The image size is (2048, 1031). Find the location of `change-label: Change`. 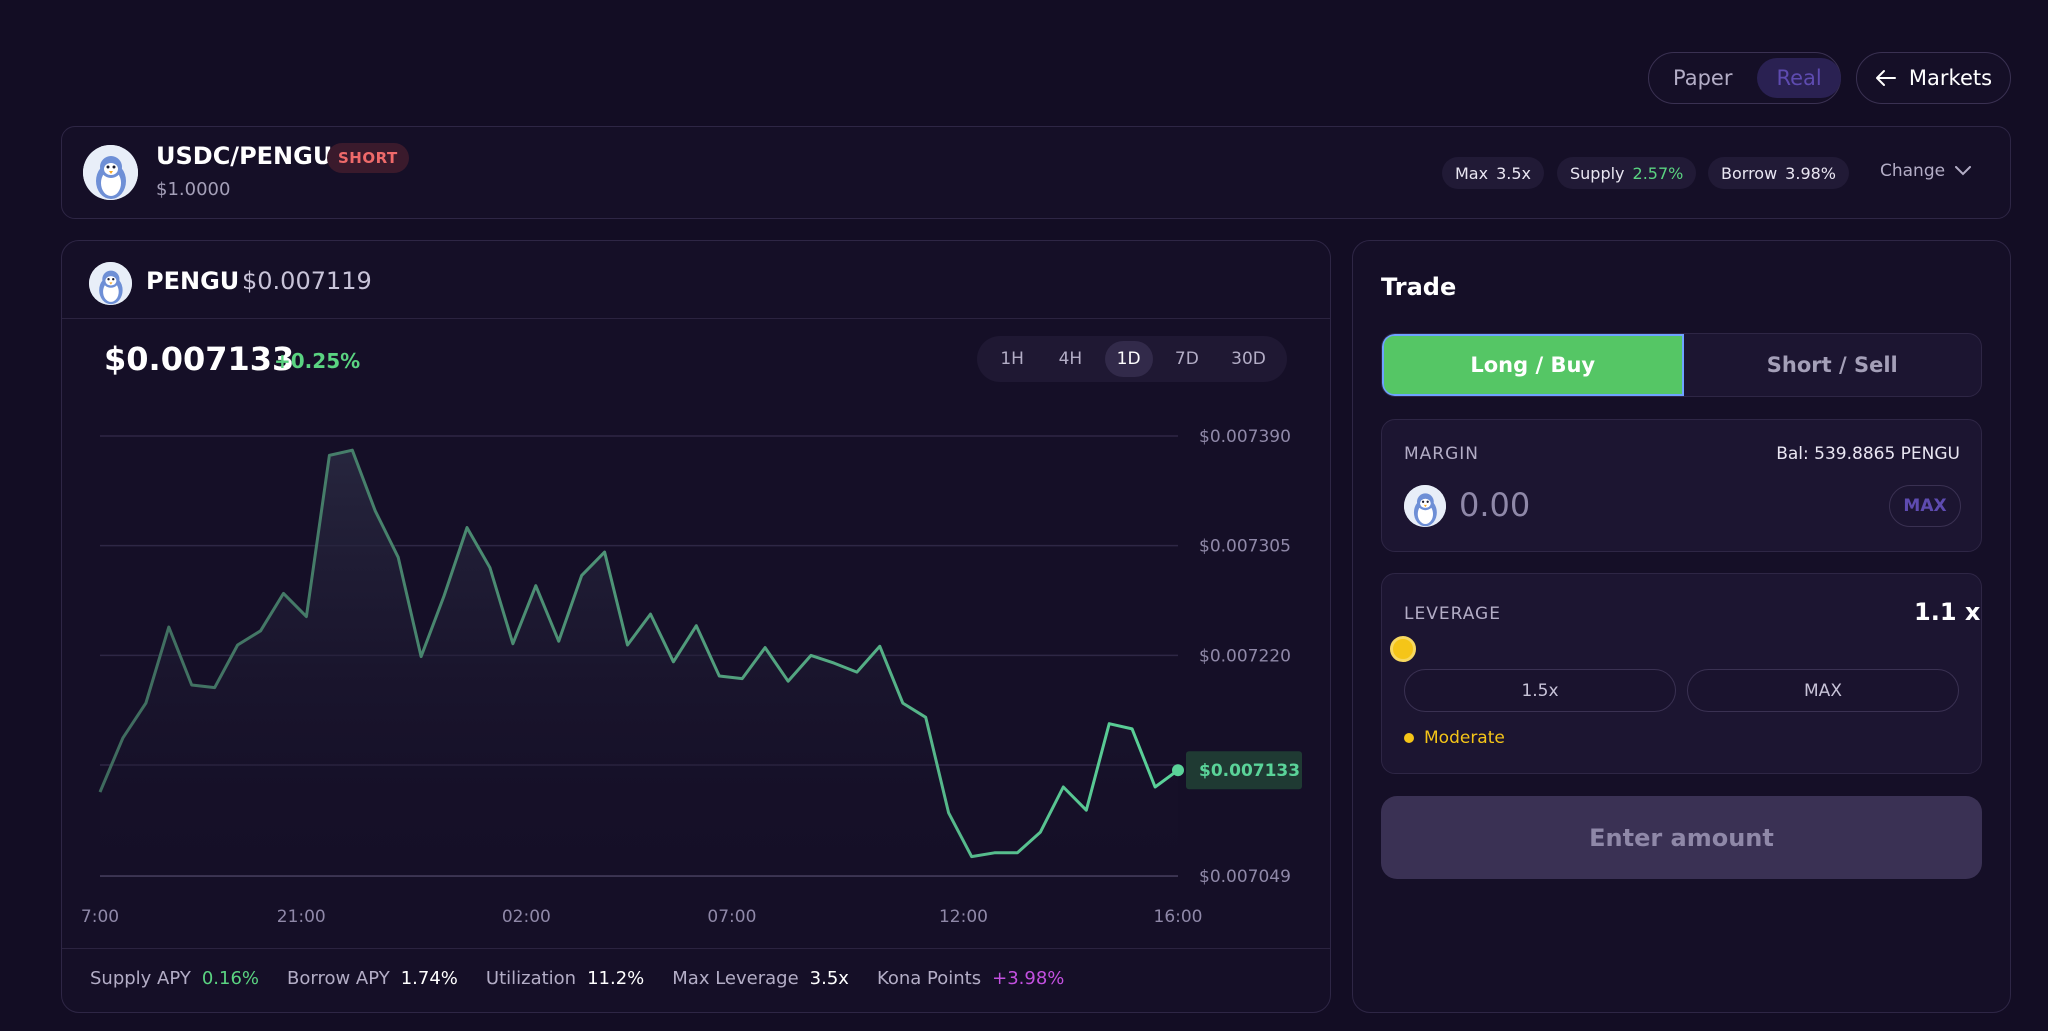

change-label: Change is located at coordinates (1913, 171).